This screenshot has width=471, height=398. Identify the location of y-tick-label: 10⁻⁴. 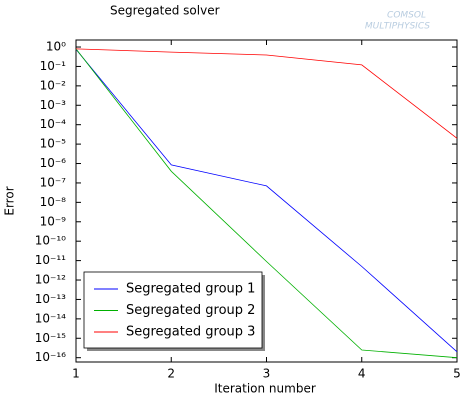
(53, 124).